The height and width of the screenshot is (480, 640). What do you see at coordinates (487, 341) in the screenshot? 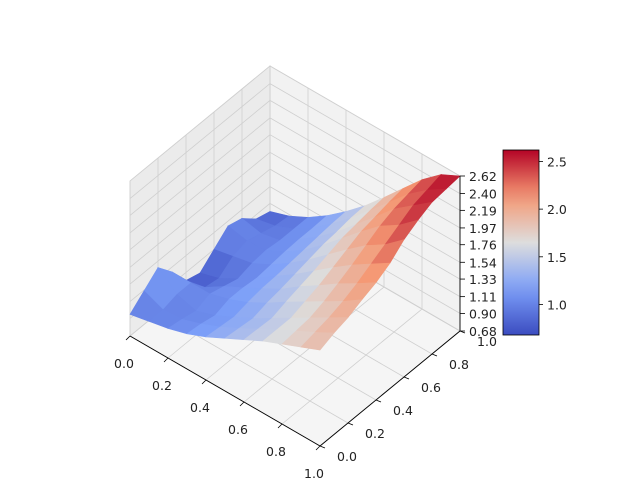
I see `y-tick-label: 1.0` at bounding box center [487, 341].